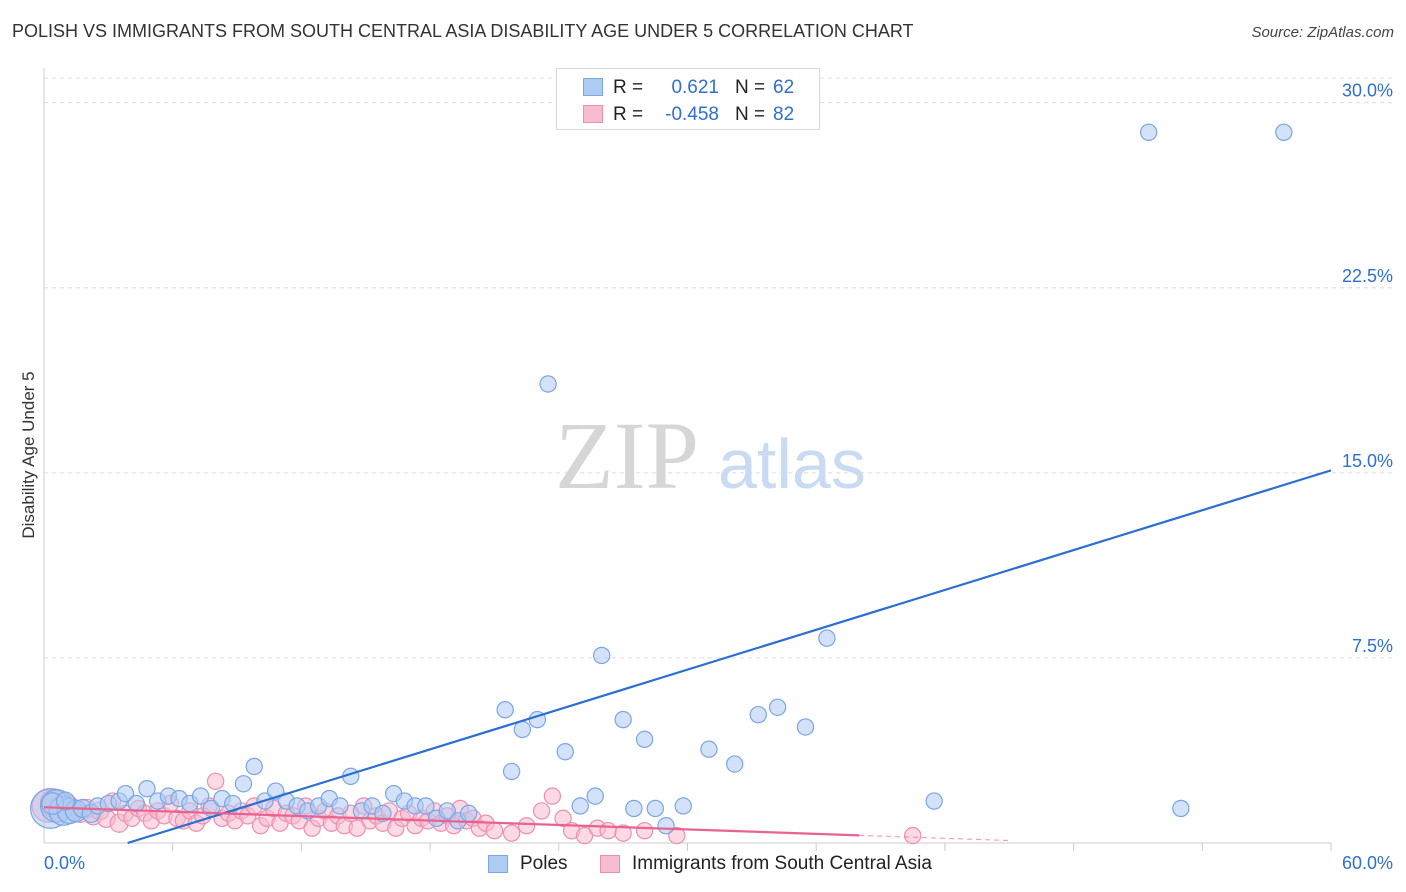 Image resolution: width=1406 pixels, height=892 pixels. What do you see at coordinates (1367, 91) in the screenshot?
I see `y-tick-label: 30.0%` at bounding box center [1367, 91].